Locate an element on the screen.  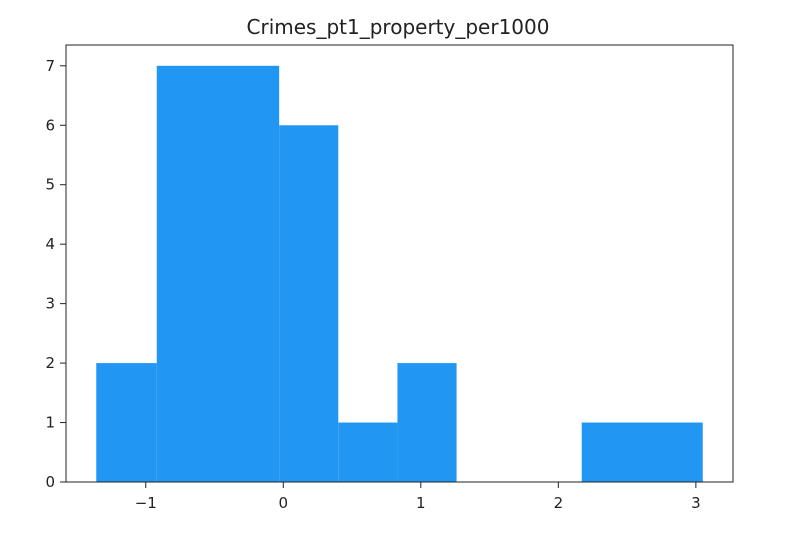
y-tick-label-7: 7 is located at coordinates (50, 66).